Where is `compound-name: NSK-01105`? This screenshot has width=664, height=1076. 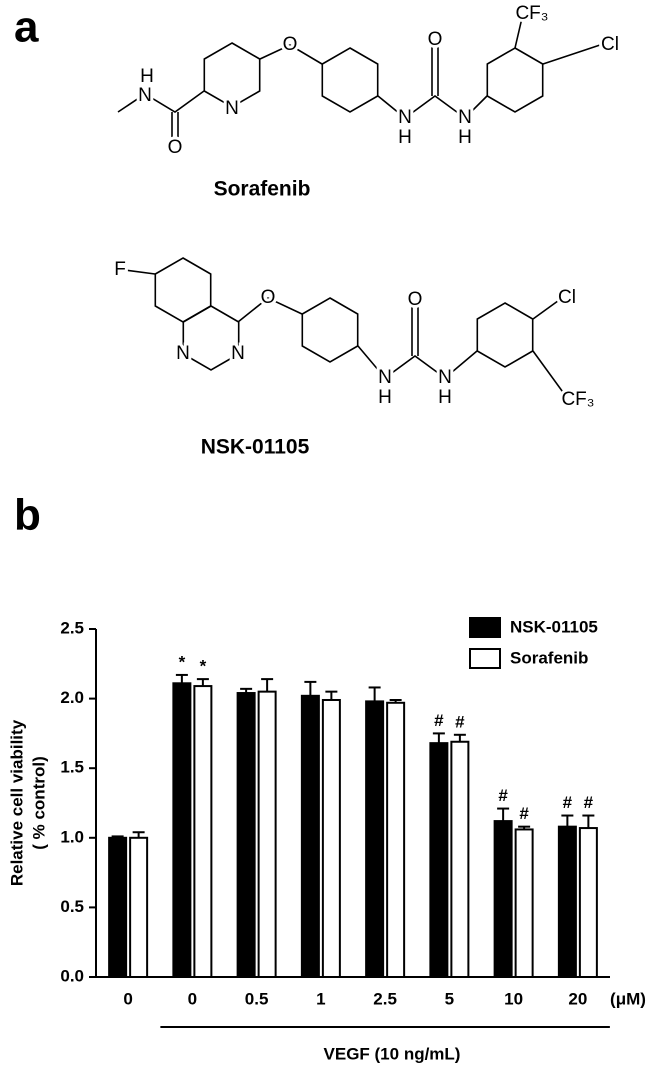 compound-name: NSK-01105 is located at coordinates (255, 447).